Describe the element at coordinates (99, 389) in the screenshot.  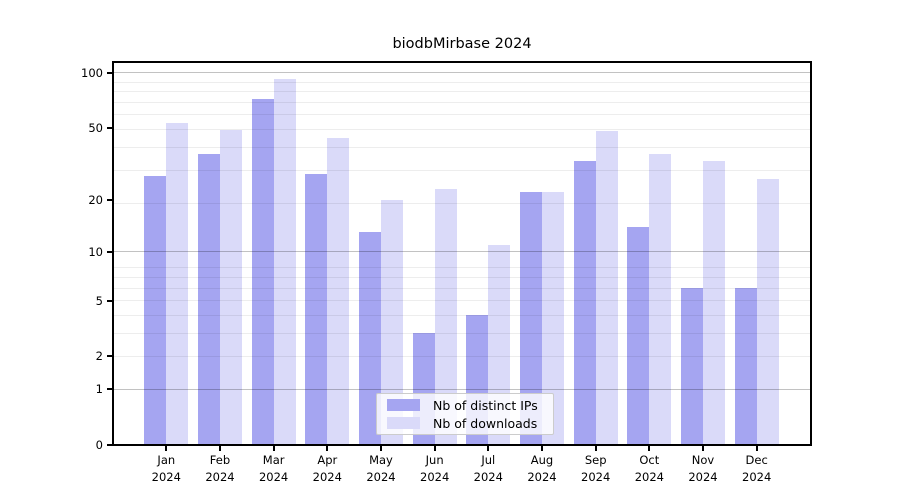
I see `y-tick-label-1: 1` at that location.